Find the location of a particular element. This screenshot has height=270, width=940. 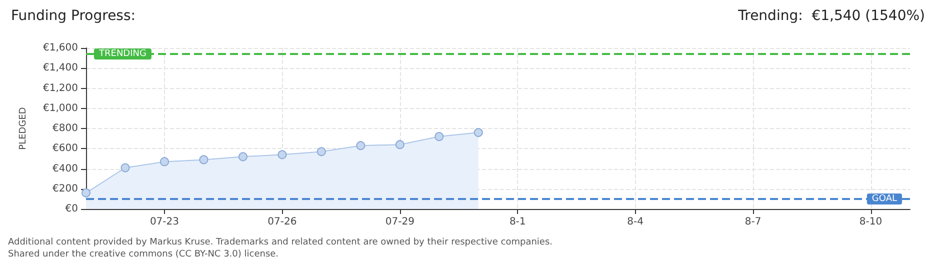

y-axis-title: PLEDGED is located at coordinates (23, 128).